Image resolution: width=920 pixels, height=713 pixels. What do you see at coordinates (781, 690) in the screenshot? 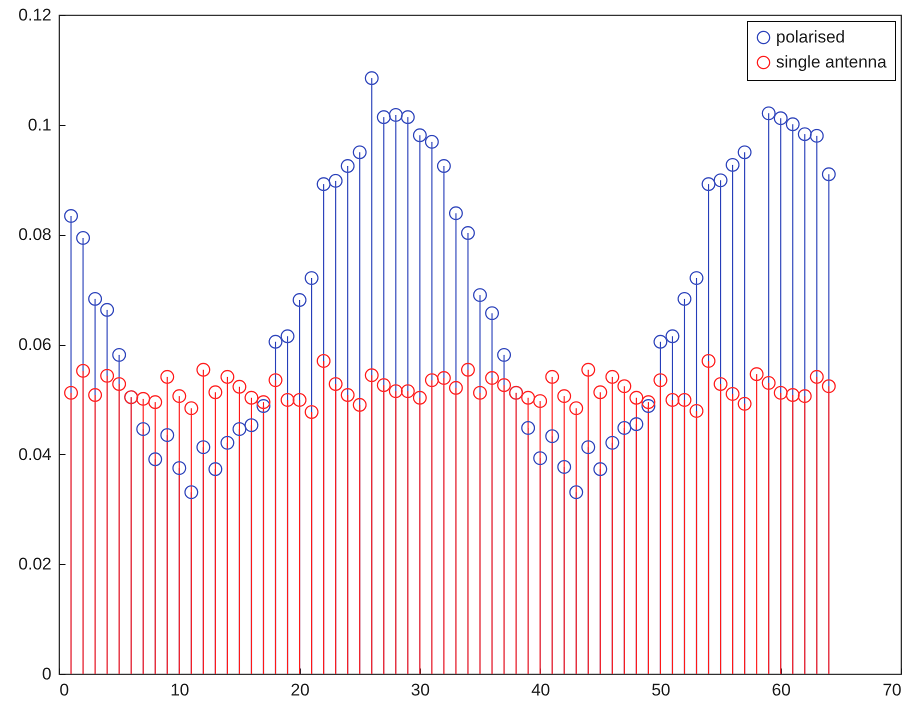
I see `x-tick-label: 60` at bounding box center [781, 690].